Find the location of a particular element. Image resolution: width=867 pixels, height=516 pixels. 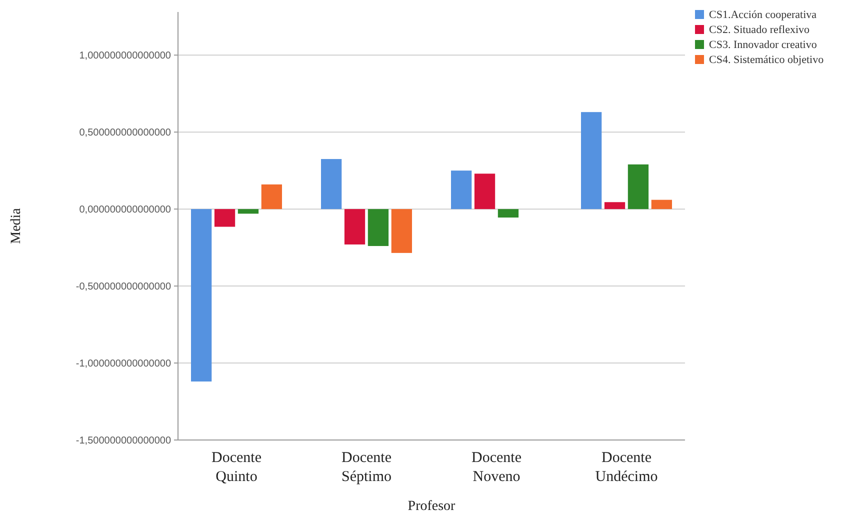

y-tick-label: -1,000000000000000 is located at coordinates (124, 364).